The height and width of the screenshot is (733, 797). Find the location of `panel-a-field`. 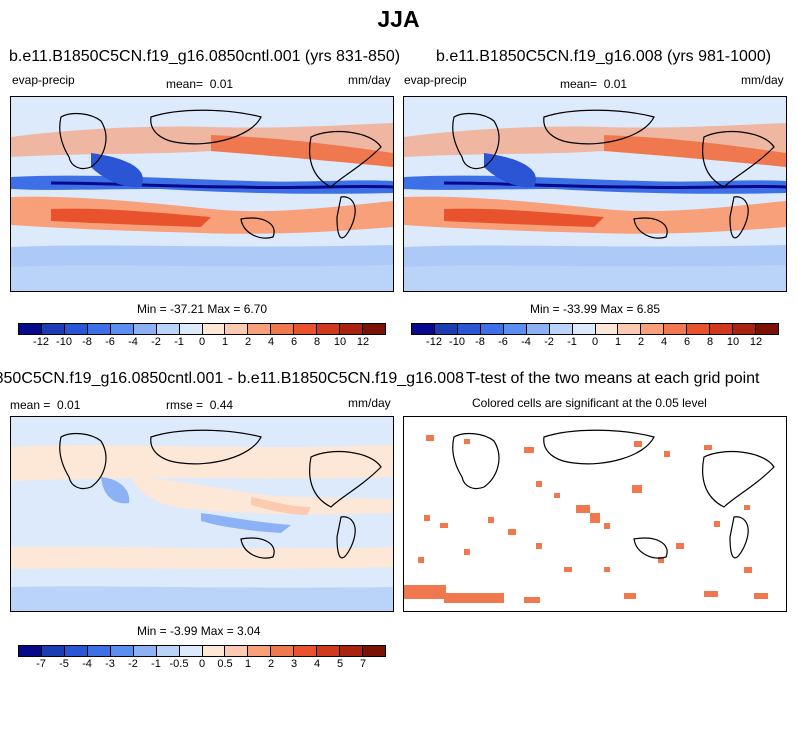

panel-a-field is located at coordinates (202, 194).